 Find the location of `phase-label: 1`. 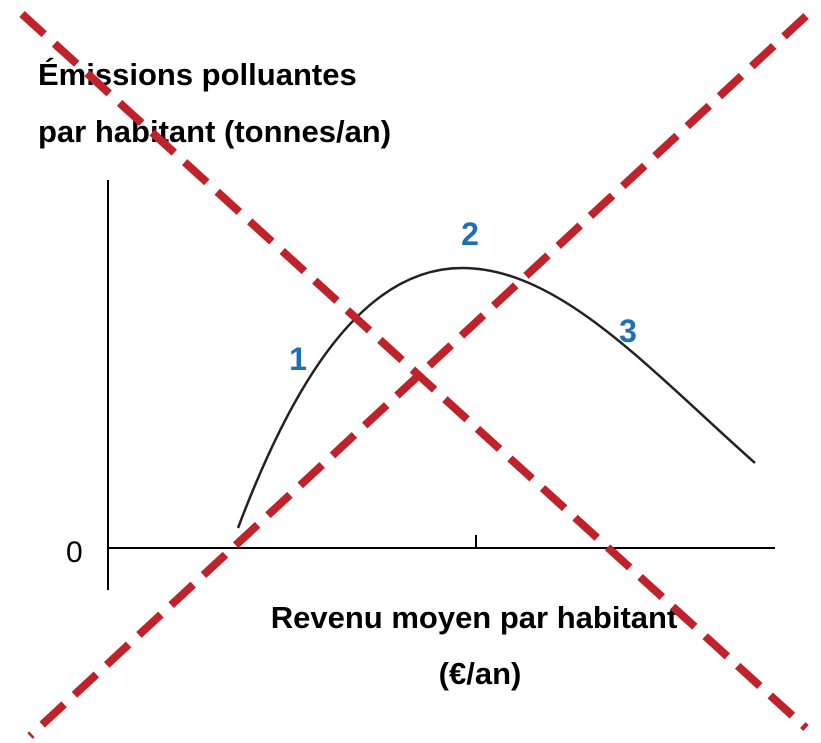

phase-label: 1 is located at coordinates (298, 359).